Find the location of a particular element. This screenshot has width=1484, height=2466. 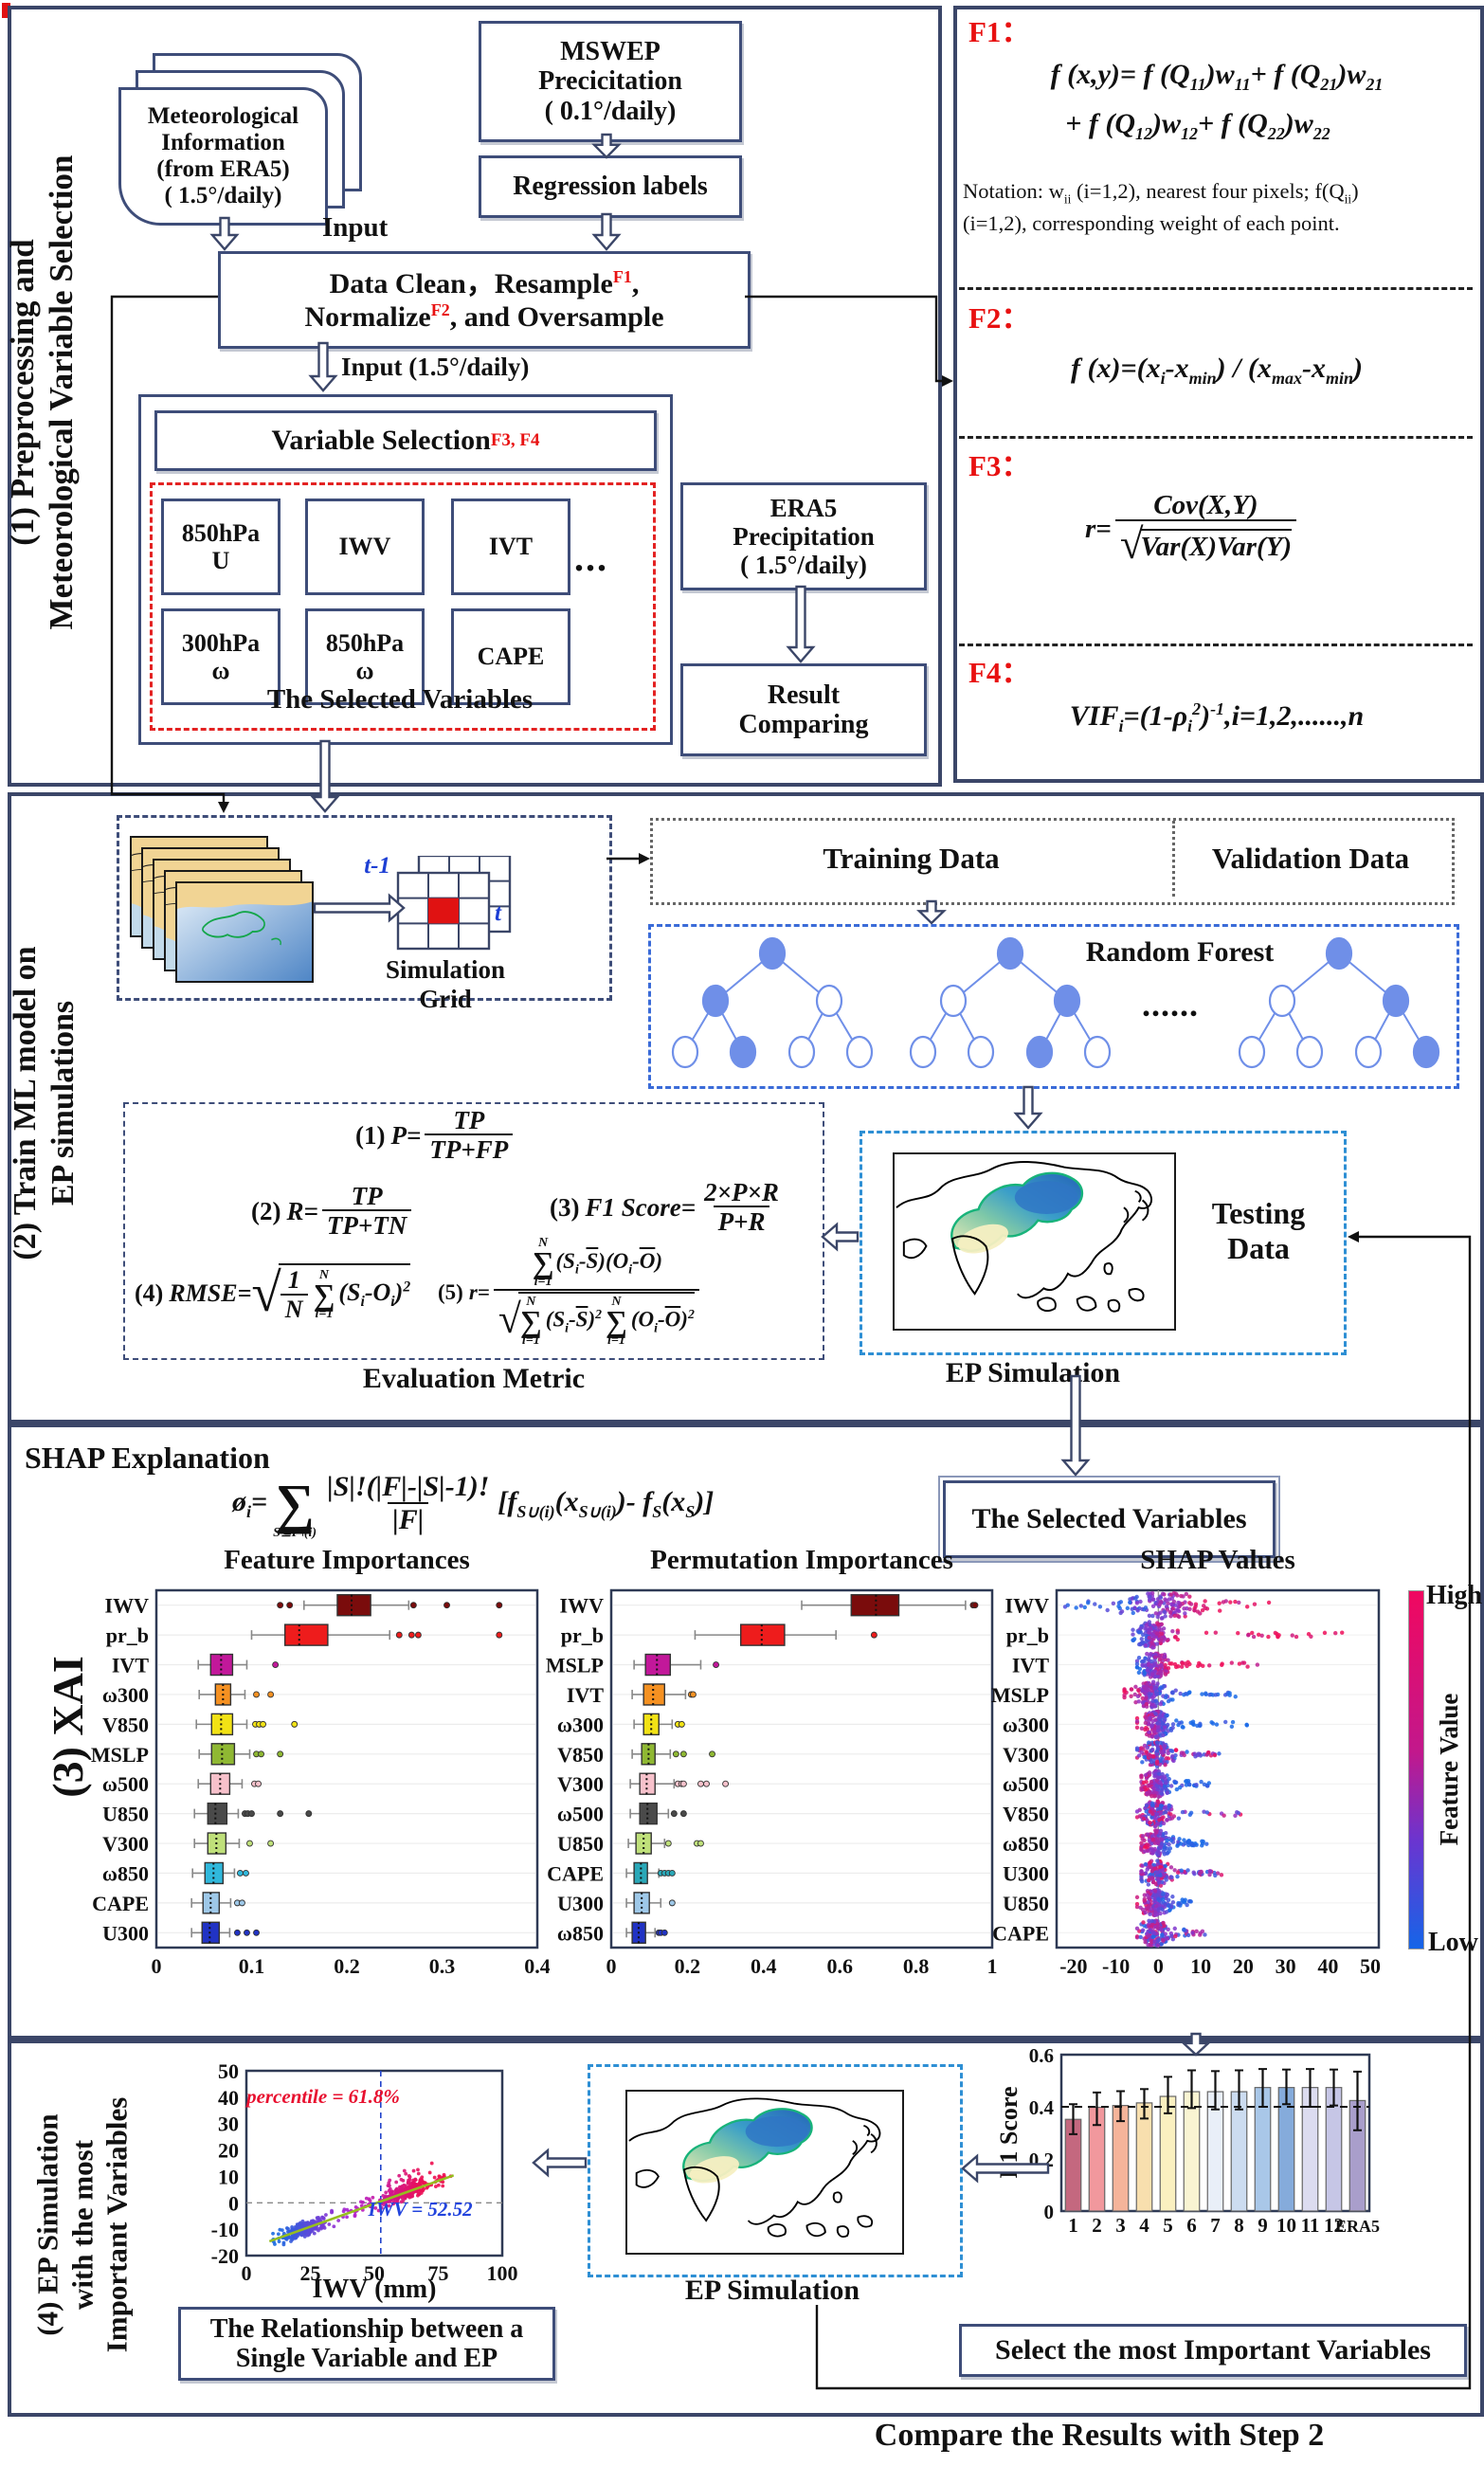

svg-text: 8 is located at coordinates (1239, 2225).